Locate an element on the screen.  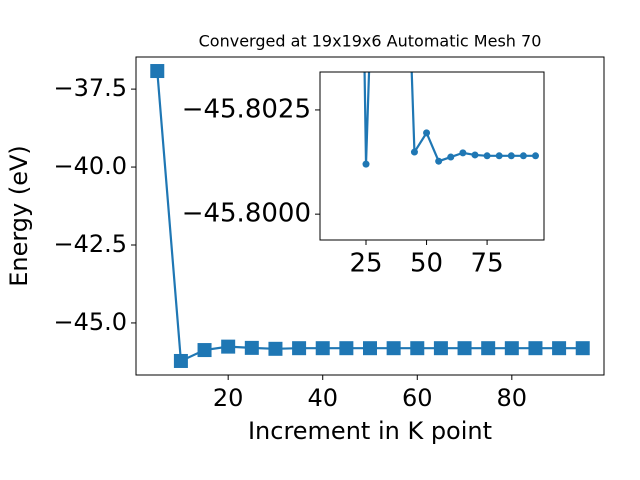
x-tick-label: 20 is located at coordinates (228, 398).